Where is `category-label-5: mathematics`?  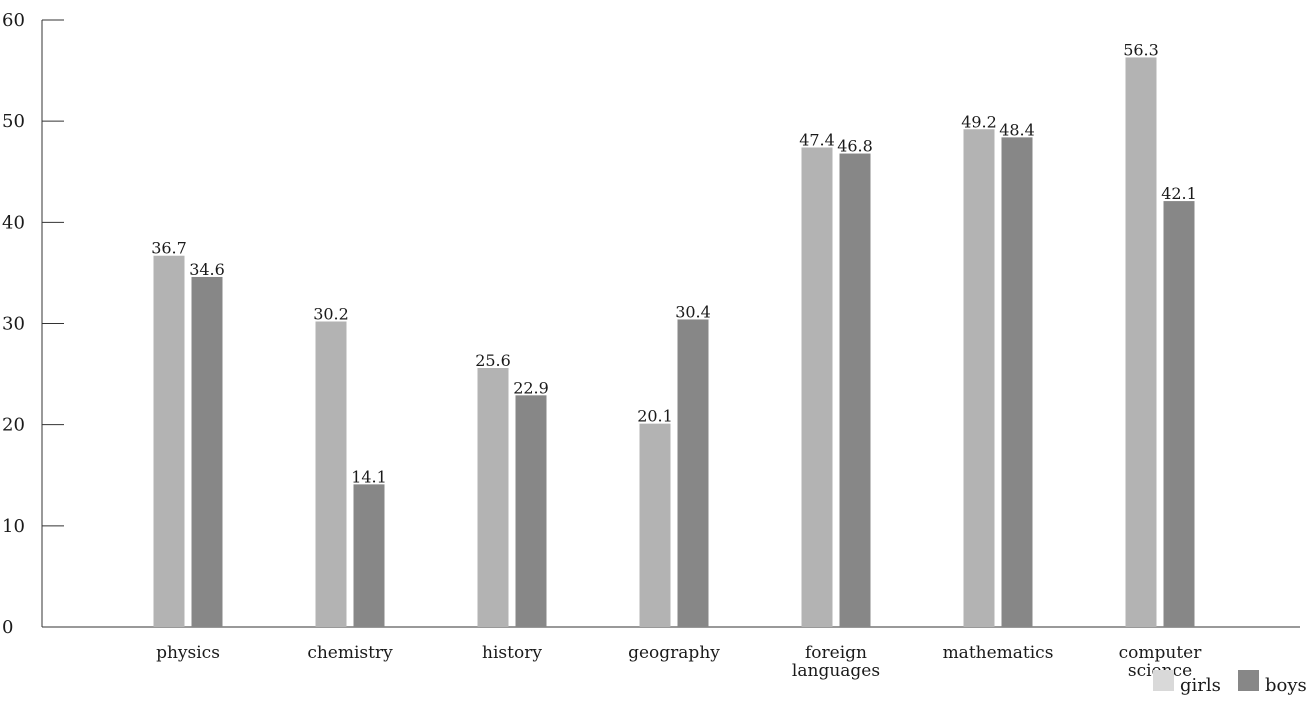
category-label-5: mathematics is located at coordinates (998, 653).